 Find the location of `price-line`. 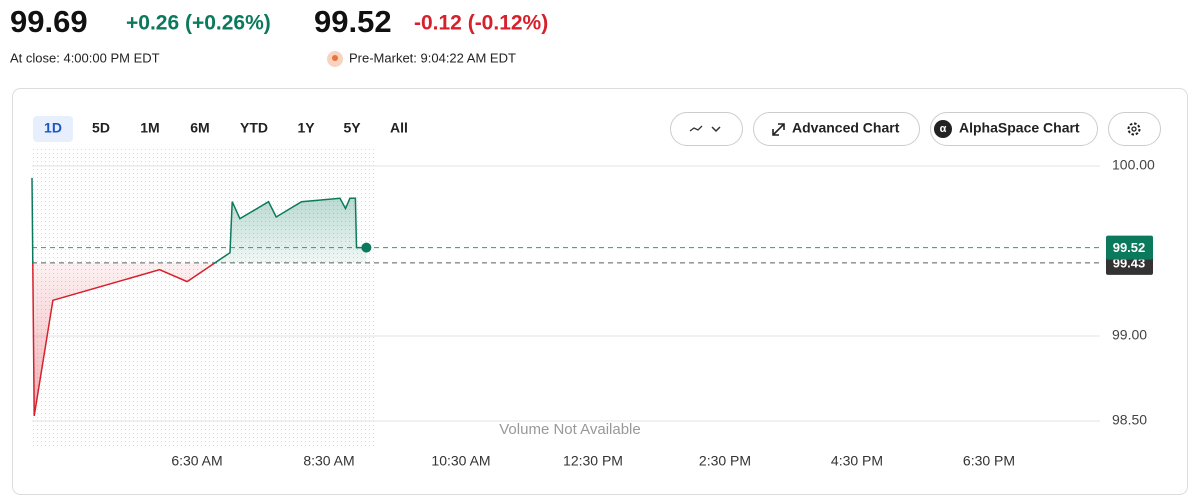

price-line is located at coordinates (199, 297).